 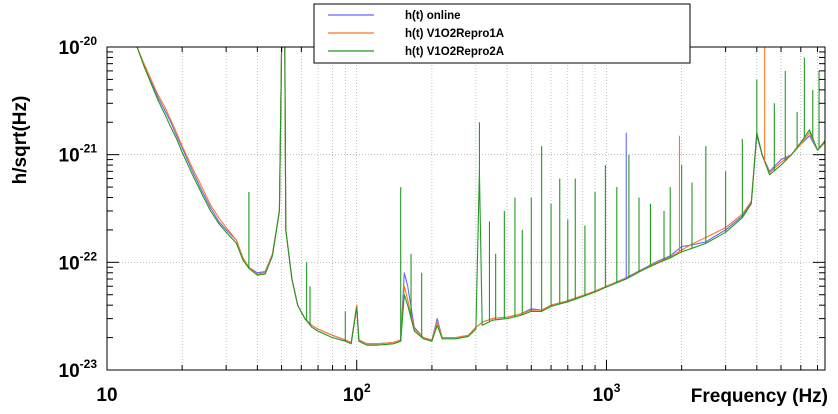 What do you see at coordinates (367, 388) in the screenshot?
I see `x-tick-label-exponent: 2` at bounding box center [367, 388].